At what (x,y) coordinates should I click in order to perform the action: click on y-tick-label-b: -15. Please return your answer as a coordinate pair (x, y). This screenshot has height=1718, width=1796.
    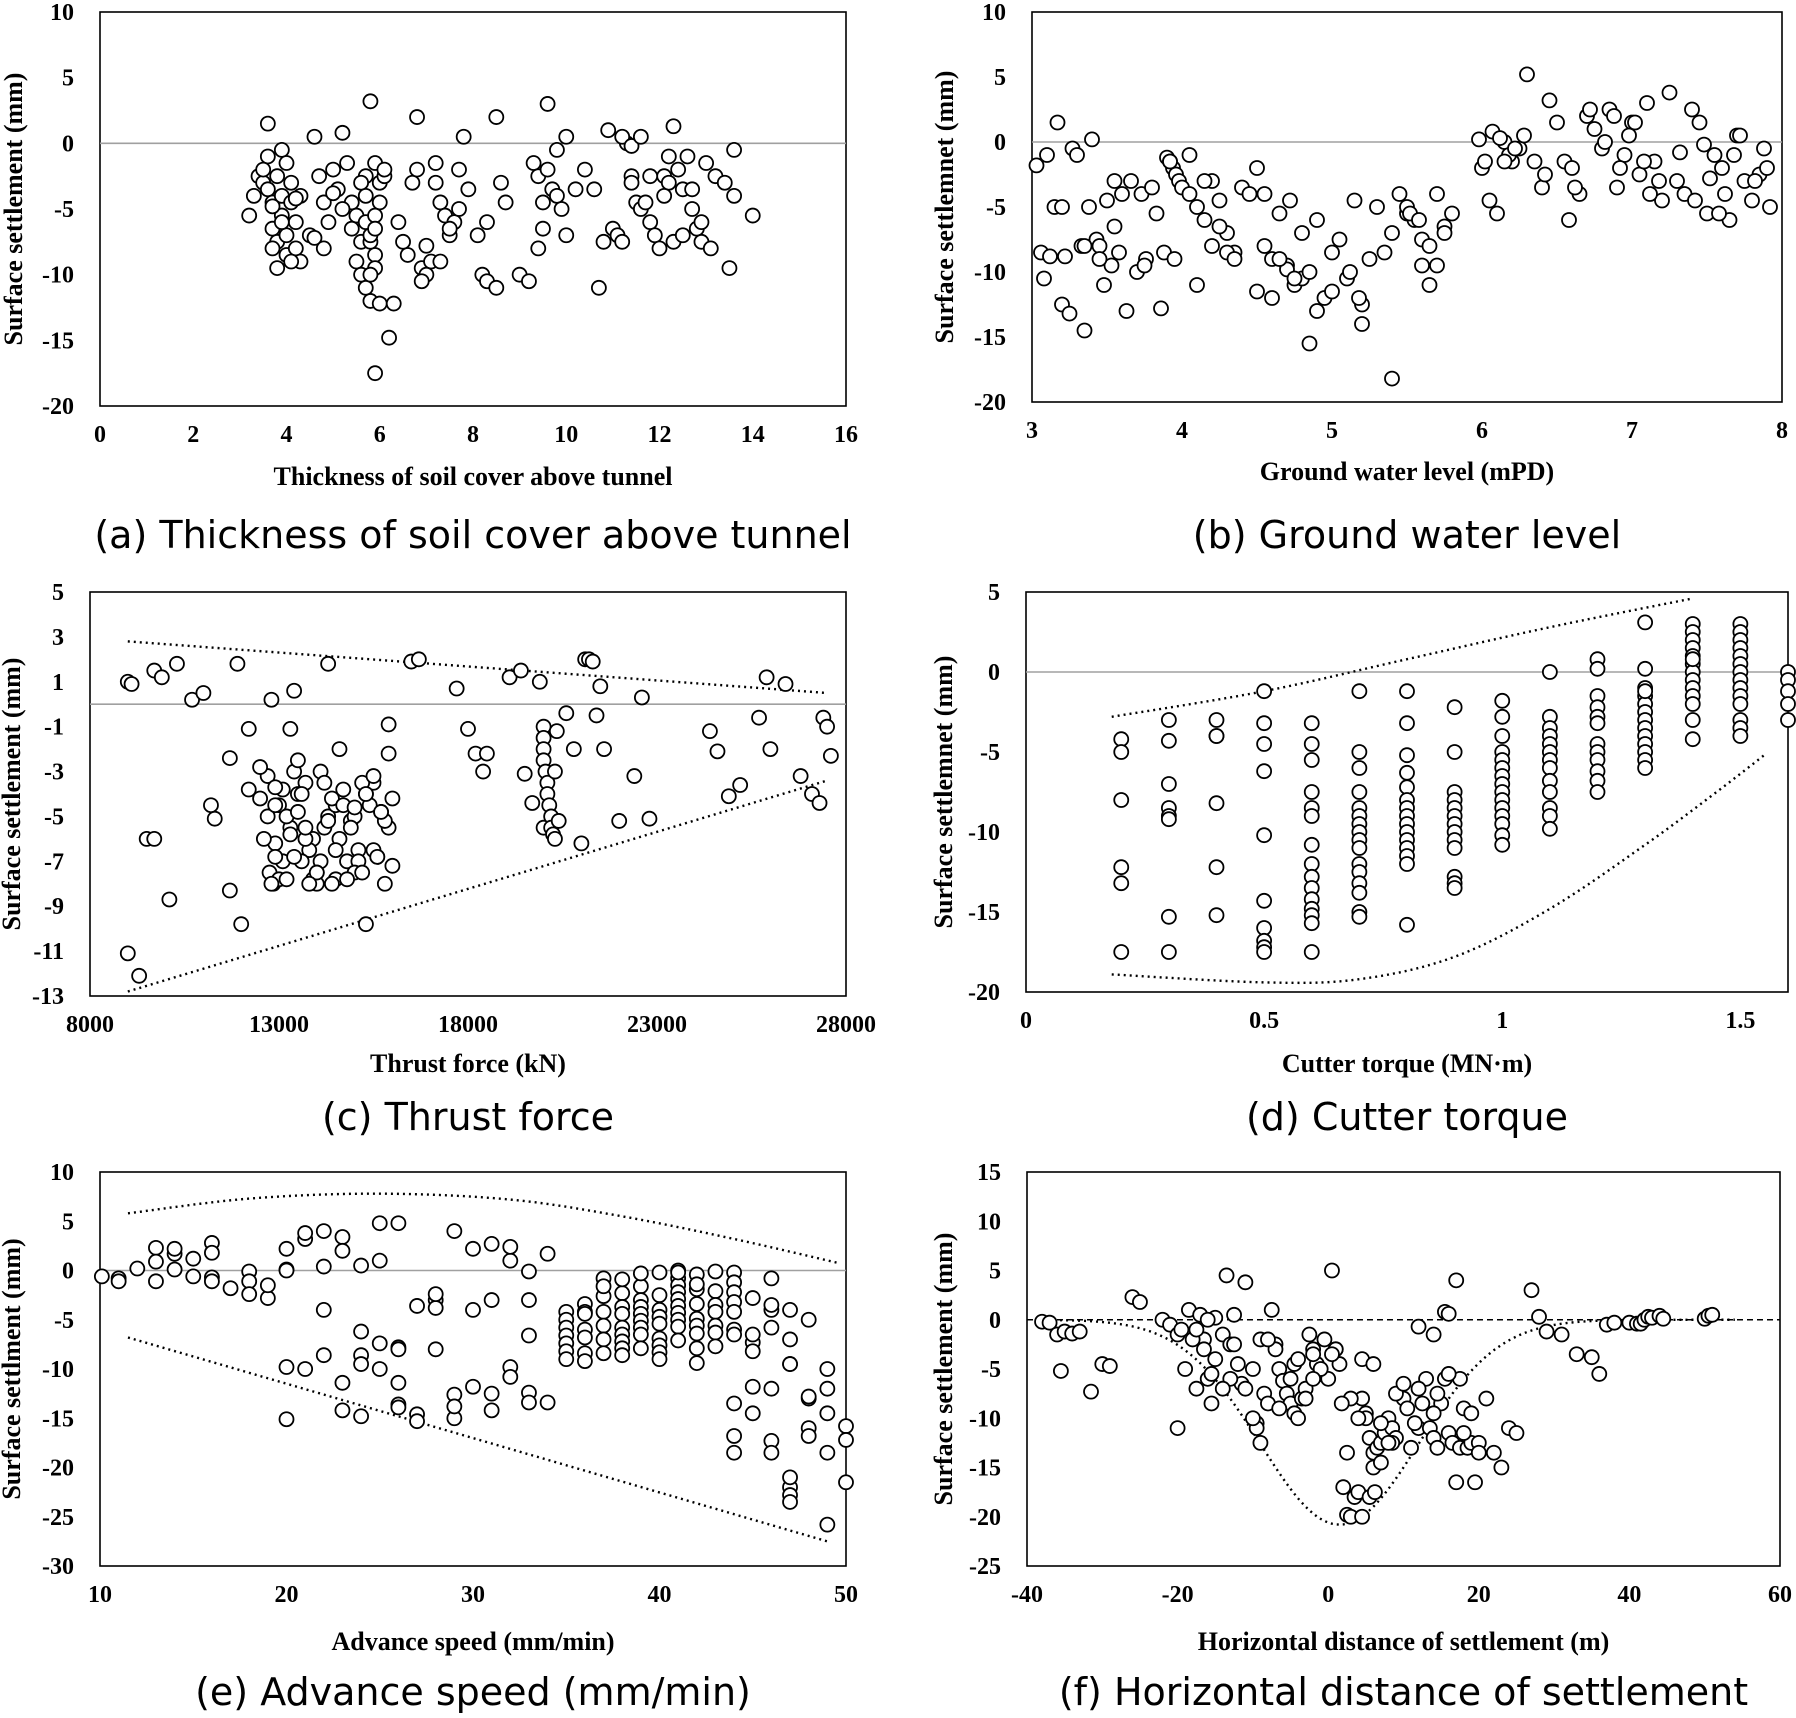
    Looking at the image, I should click on (990, 338).